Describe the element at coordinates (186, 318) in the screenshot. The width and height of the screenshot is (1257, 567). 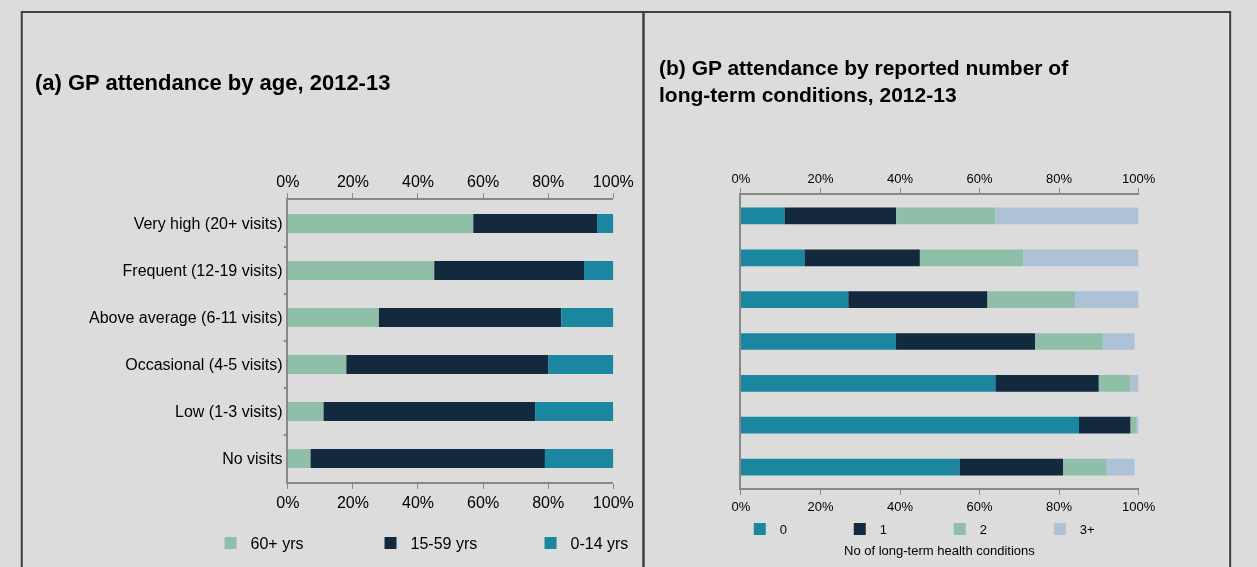
I see `y-tick-label: Above average (6-11 visits)` at that location.